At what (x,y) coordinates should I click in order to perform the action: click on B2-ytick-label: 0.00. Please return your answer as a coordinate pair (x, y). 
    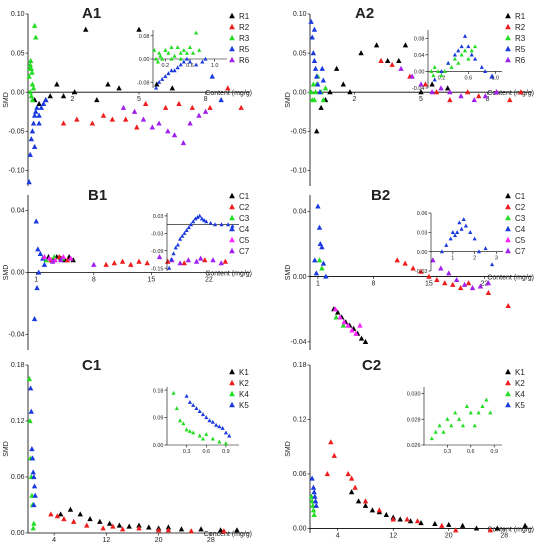
    Looking at the image, I should click on (300, 277).